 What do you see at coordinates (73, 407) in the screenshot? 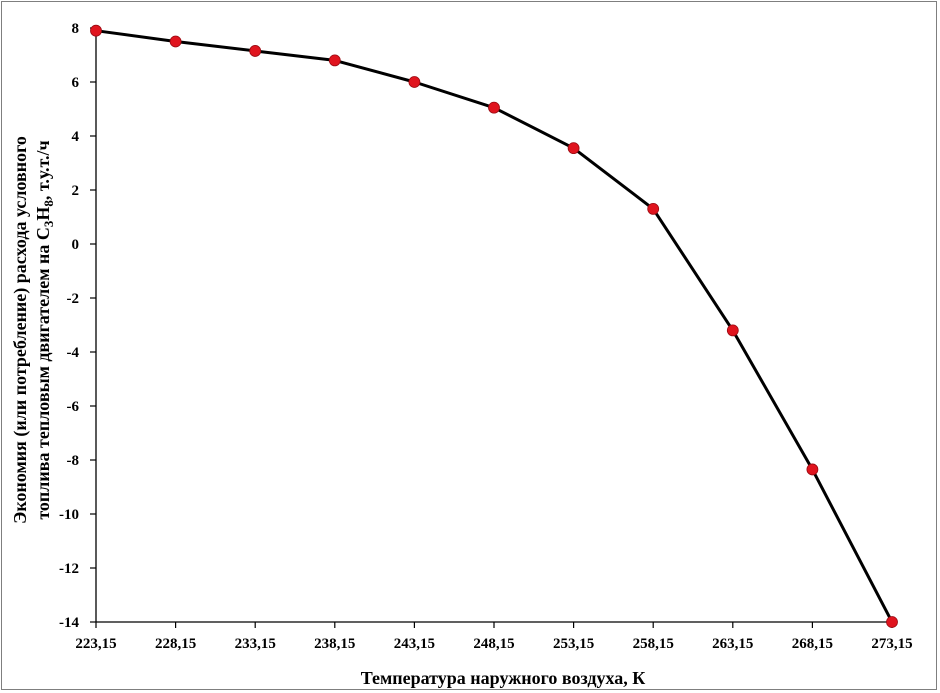
I see `y-tick-label: -6` at bounding box center [73, 407].